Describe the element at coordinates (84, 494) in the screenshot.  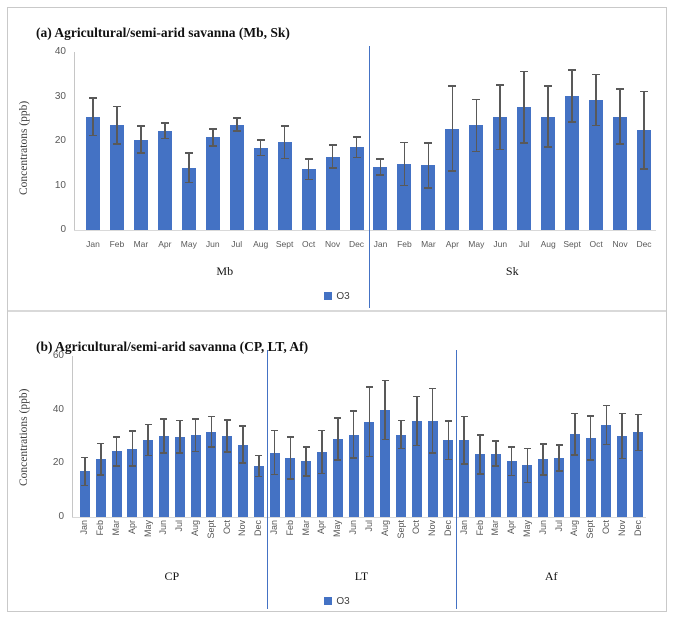
I see `bar-cp-jan` at that location.